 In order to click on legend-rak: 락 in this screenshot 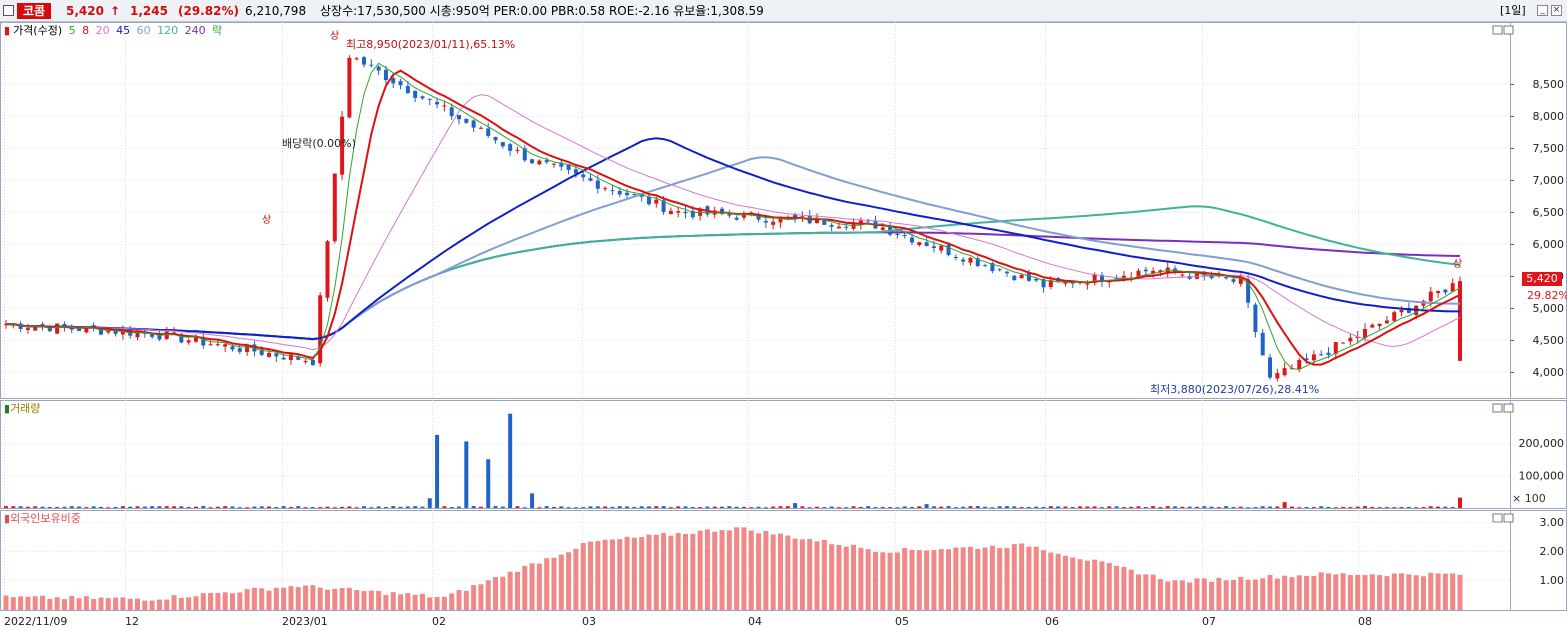, I will do `click(217, 30)`.